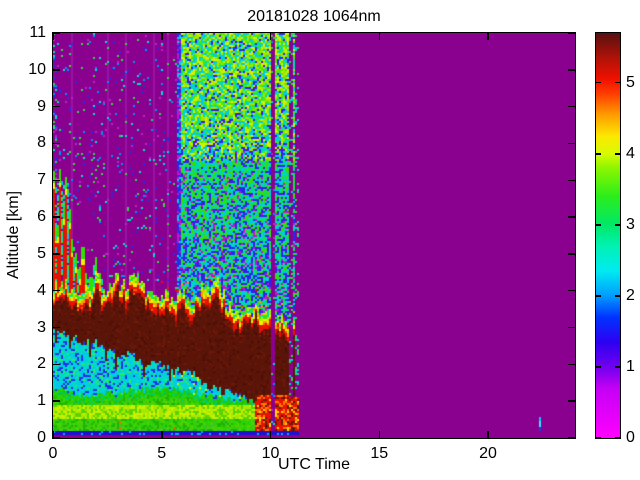  What do you see at coordinates (37, 32) in the screenshot?
I see `y-tick-label: 11` at bounding box center [37, 32].